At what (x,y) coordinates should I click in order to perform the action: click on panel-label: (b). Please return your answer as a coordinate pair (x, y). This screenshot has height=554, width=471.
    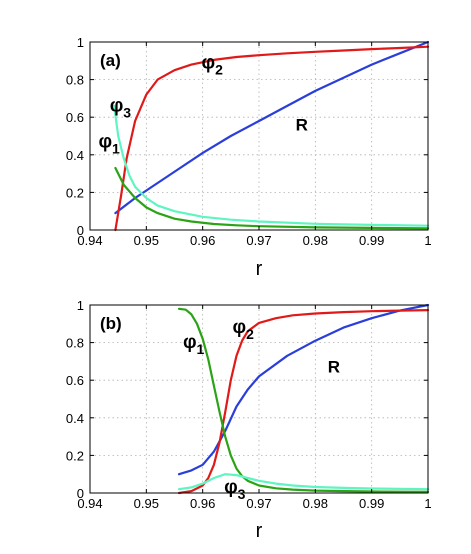
    Looking at the image, I should click on (111, 323).